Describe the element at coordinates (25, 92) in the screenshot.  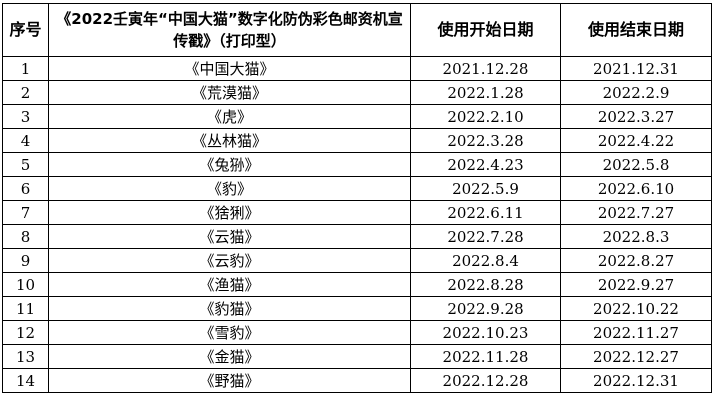
I see `row-seq: 2` at that location.